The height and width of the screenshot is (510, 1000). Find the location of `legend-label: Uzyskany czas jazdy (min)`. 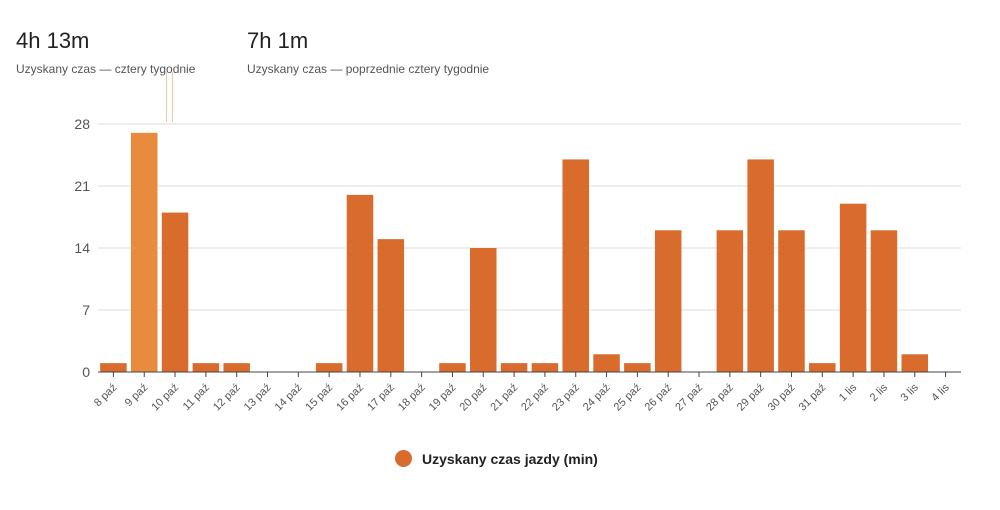

legend-label: Uzyskany czas jazdy (min) is located at coordinates (510, 458).